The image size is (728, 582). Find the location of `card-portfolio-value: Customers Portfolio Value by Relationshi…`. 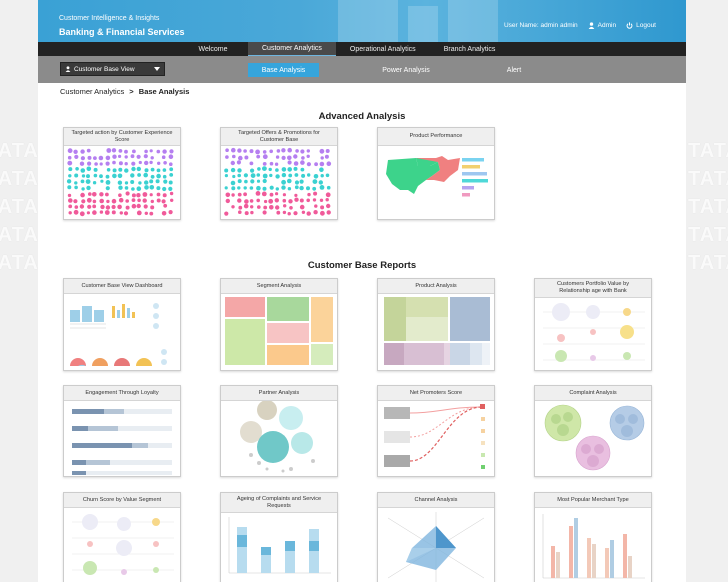

card-portfolio-value: Customers Portfolio Value by Relationshi… is located at coordinates (593, 324).